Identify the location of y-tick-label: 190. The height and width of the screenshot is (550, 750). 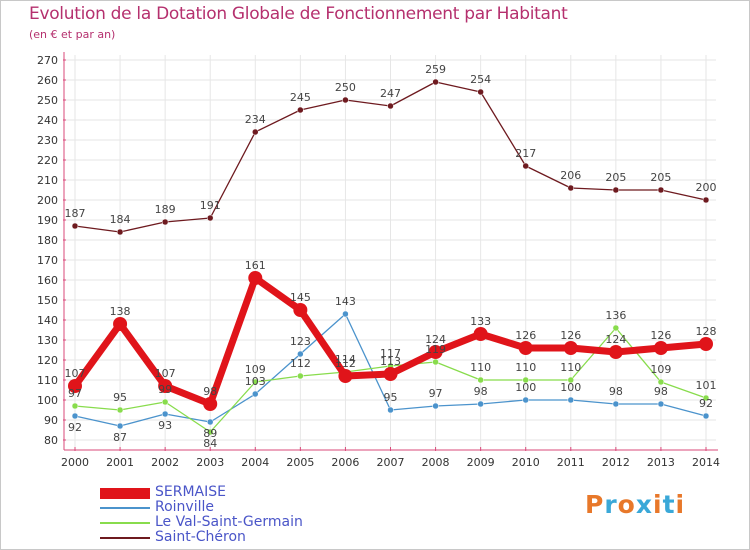
(47, 220).